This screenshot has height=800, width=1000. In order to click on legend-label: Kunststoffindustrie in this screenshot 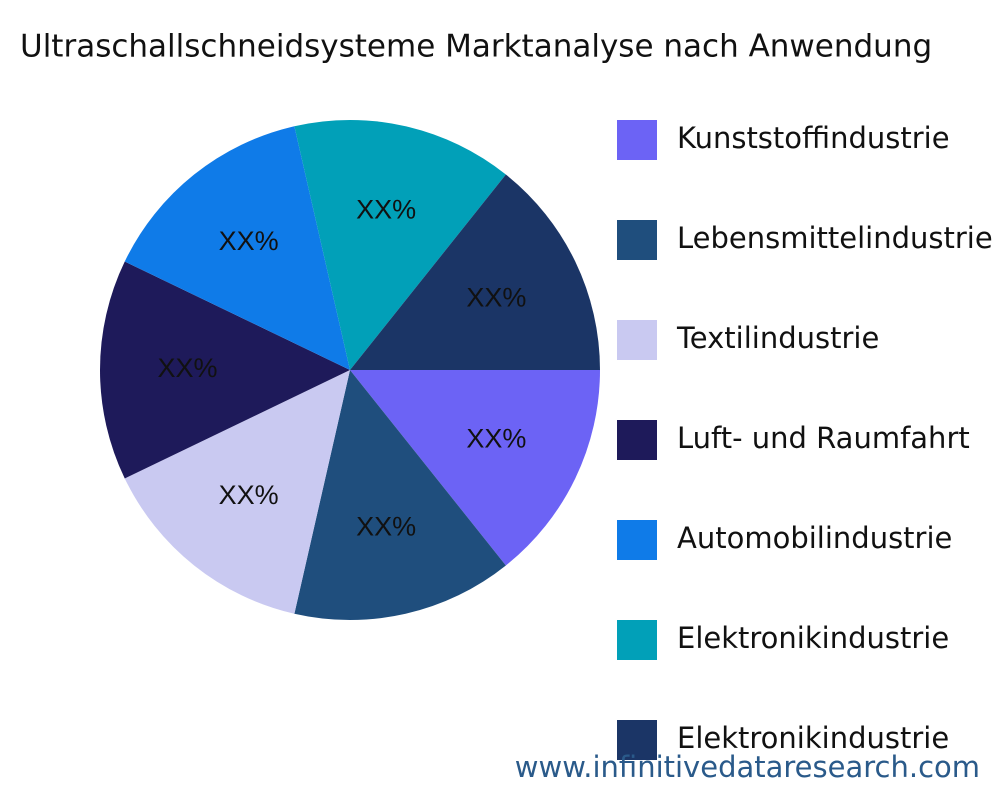, I will do `click(813, 138)`.